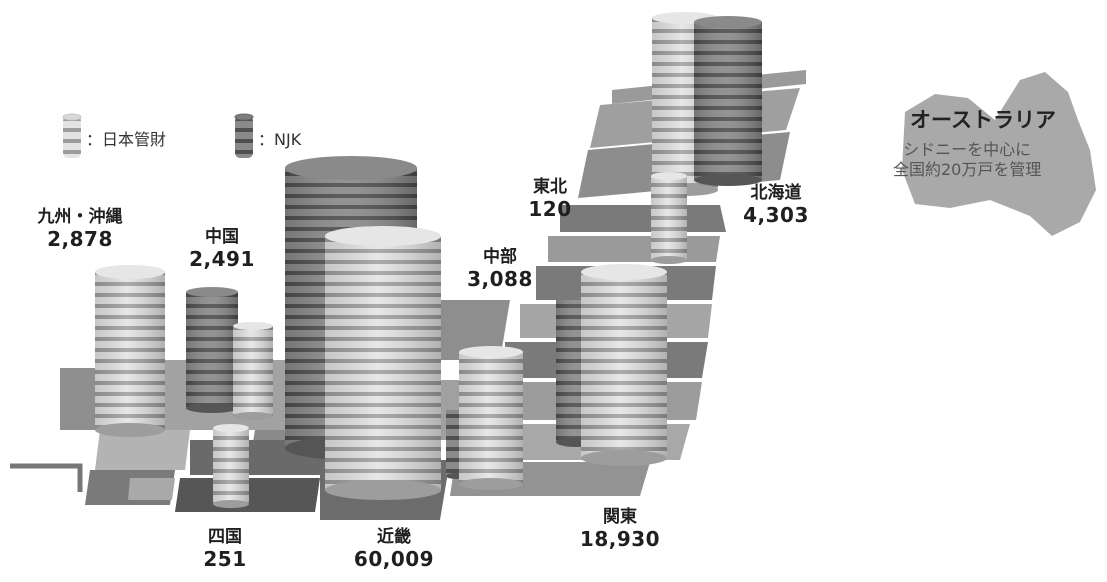 Image resolution: width=1107 pixels, height=582 pixels. Describe the element at coordinates (967, 169) in the screenshot. I see `australia-desc-line2: 全国約20万戸を管理` at that location.